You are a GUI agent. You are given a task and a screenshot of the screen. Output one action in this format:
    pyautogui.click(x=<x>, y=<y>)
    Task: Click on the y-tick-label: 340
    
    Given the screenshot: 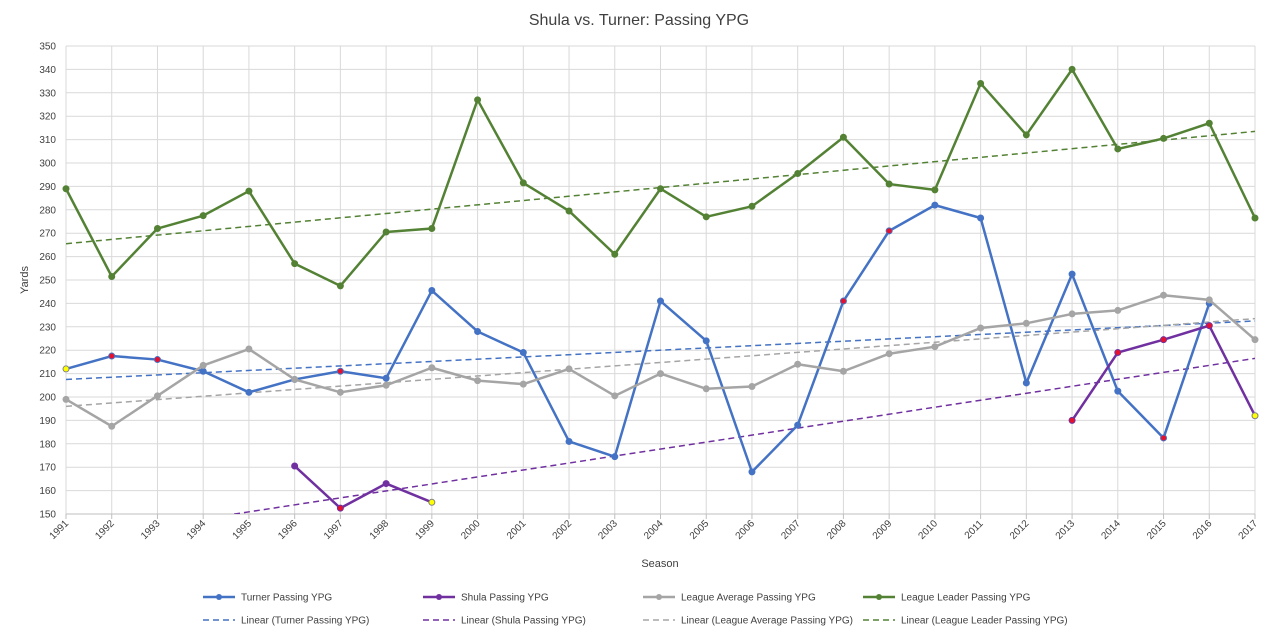 What is the action you would take?
    pyautogui.click(x=47, y=70)
    